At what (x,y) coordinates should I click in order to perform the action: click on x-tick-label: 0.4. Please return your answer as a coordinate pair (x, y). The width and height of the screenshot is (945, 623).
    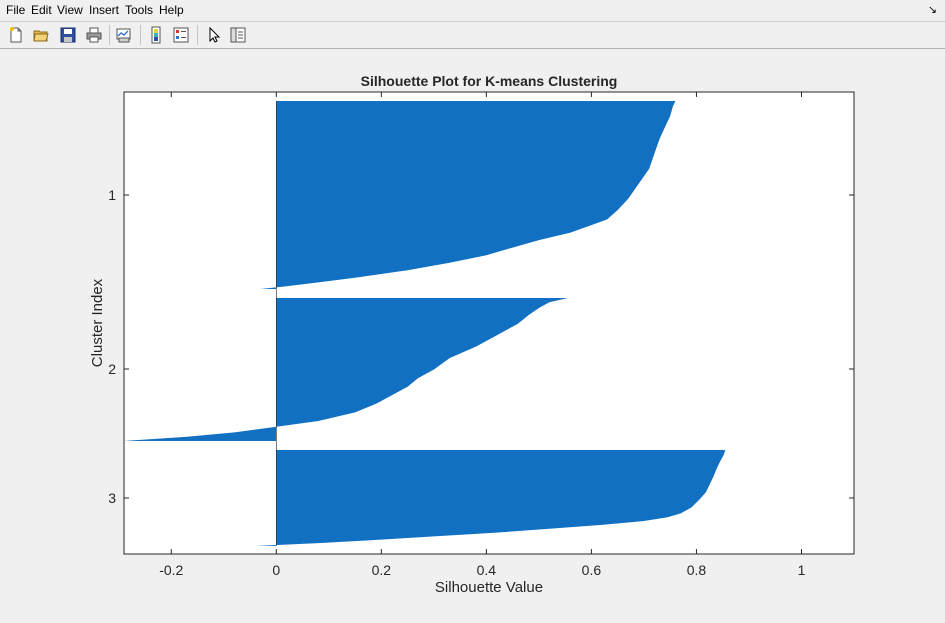
    Looking at the image, I should click on (487, 570).